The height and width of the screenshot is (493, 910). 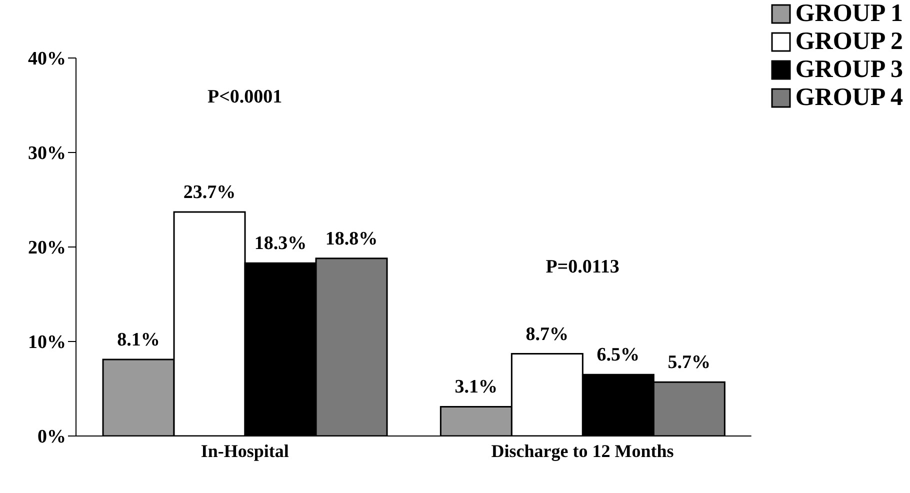 What do you see at coordinates (849, 14) in the screenshot?
I see `legend-label: GROUP 1` at bounding box center [849, 14].